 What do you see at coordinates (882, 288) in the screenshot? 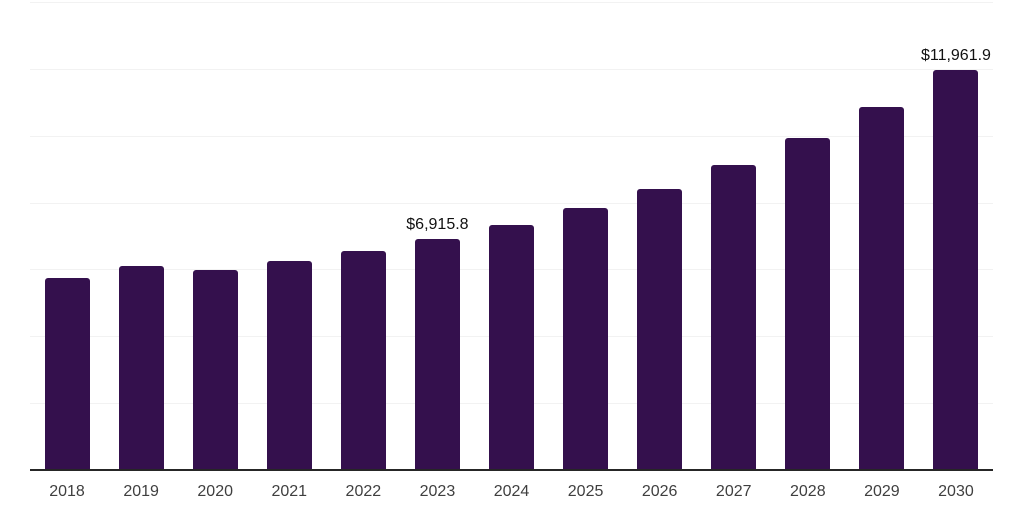
I see `bar-2029` at bounding box center [882, 288].